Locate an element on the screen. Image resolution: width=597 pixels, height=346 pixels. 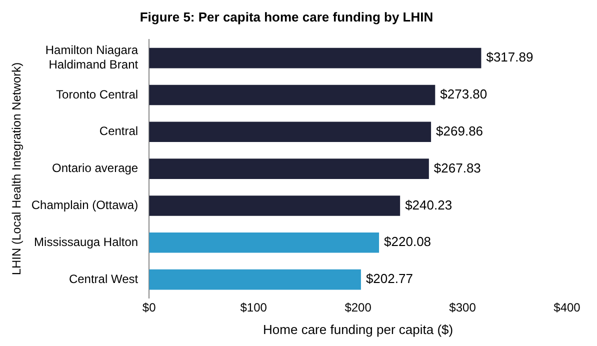
data-label: $240.23 is located at coordinates (428, 204).